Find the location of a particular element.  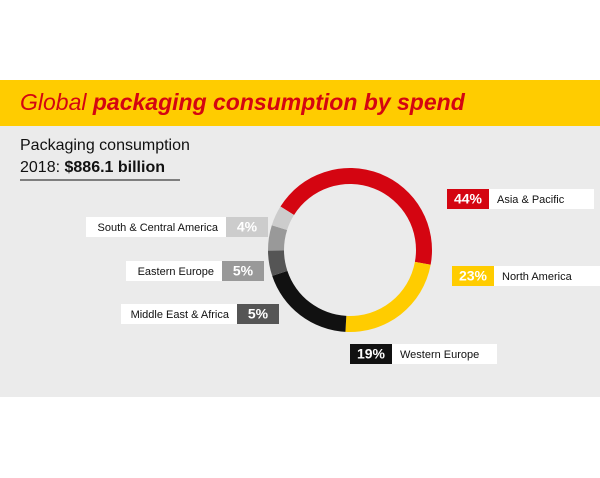

category-label: Eastern Europe is located at coordinates (176, 272).